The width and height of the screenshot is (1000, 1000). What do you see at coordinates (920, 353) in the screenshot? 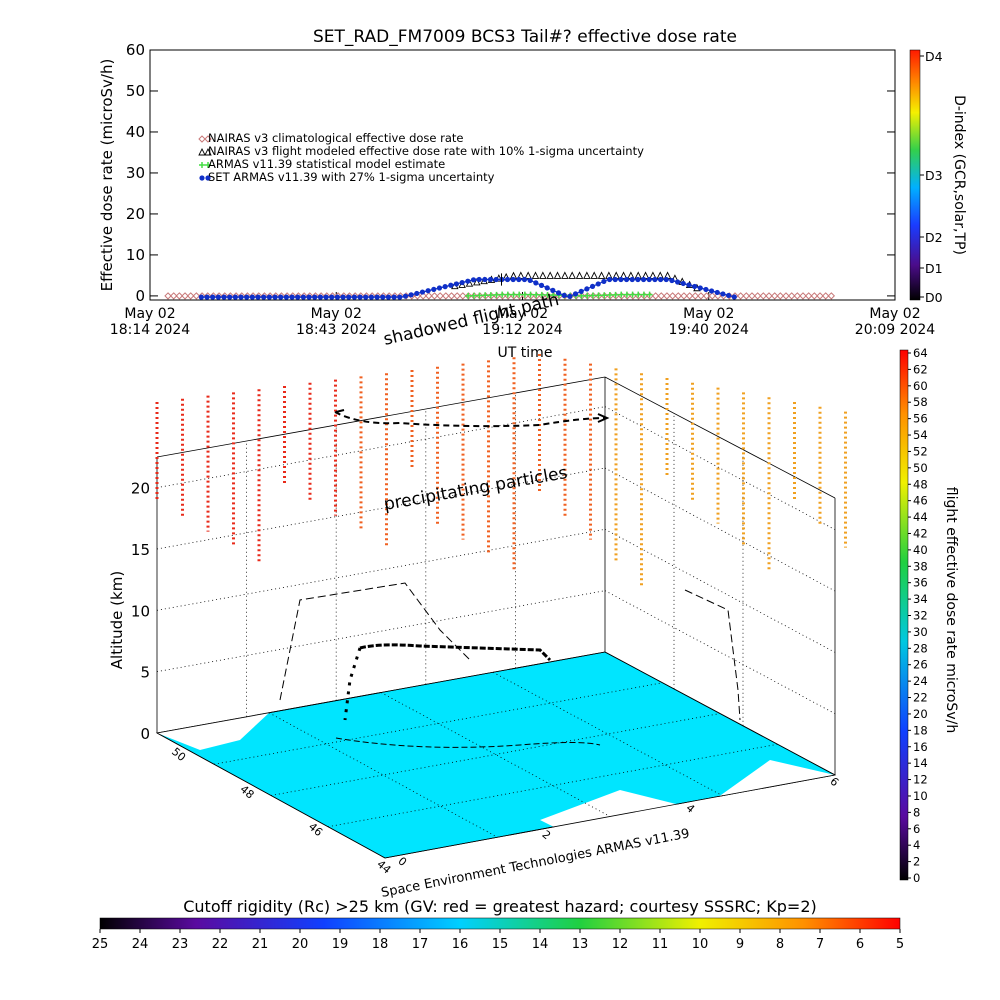
I see `dose-tick-label: 64` at bounding box center [920, 353].